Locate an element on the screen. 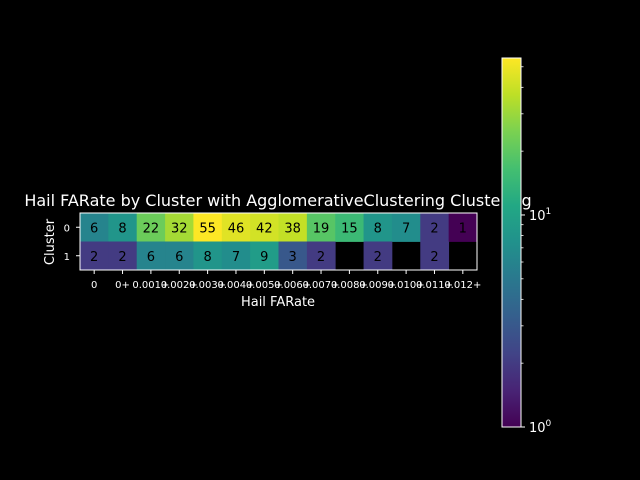  cell-value-label: 15 is located at coordinates (349, 228).